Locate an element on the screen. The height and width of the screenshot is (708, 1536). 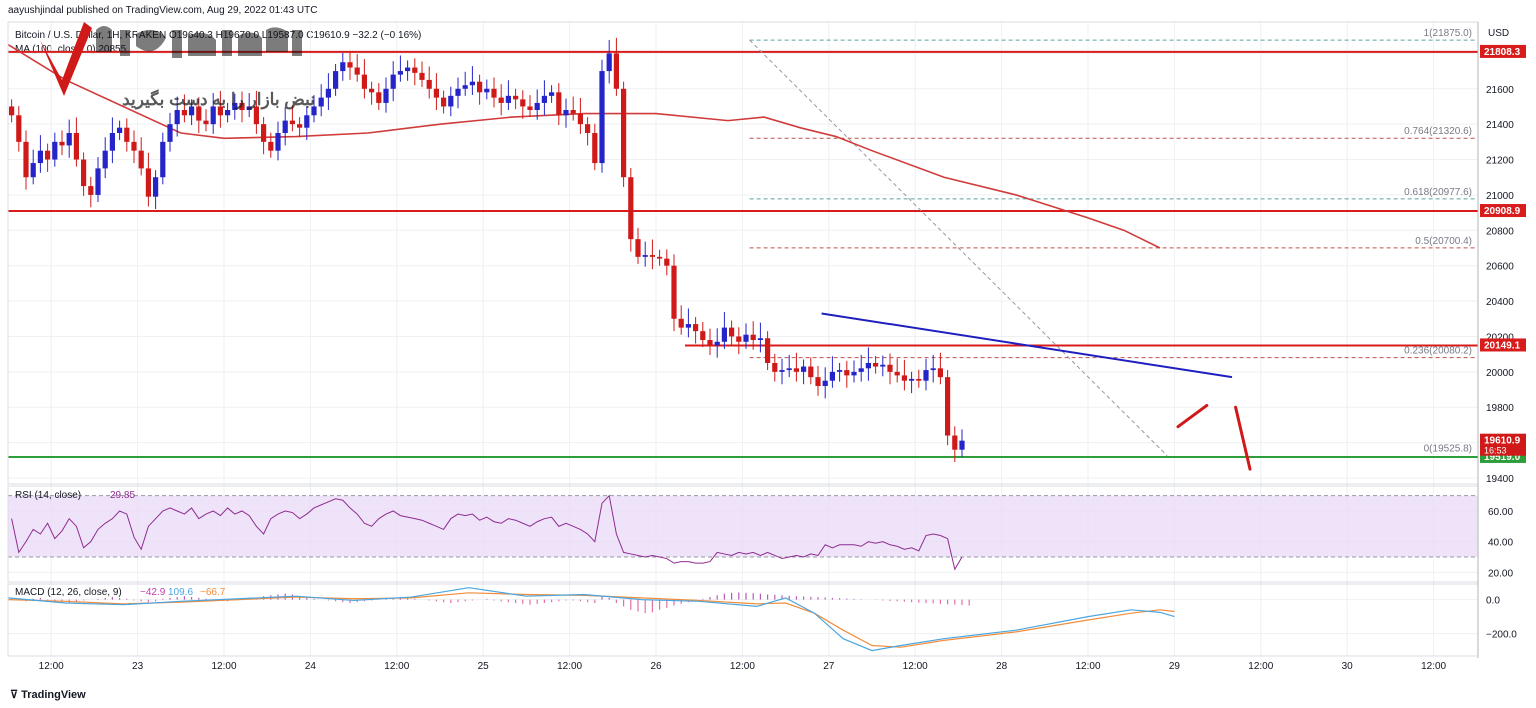
macd-value: −42.9 is located at coordinates (153, 592).